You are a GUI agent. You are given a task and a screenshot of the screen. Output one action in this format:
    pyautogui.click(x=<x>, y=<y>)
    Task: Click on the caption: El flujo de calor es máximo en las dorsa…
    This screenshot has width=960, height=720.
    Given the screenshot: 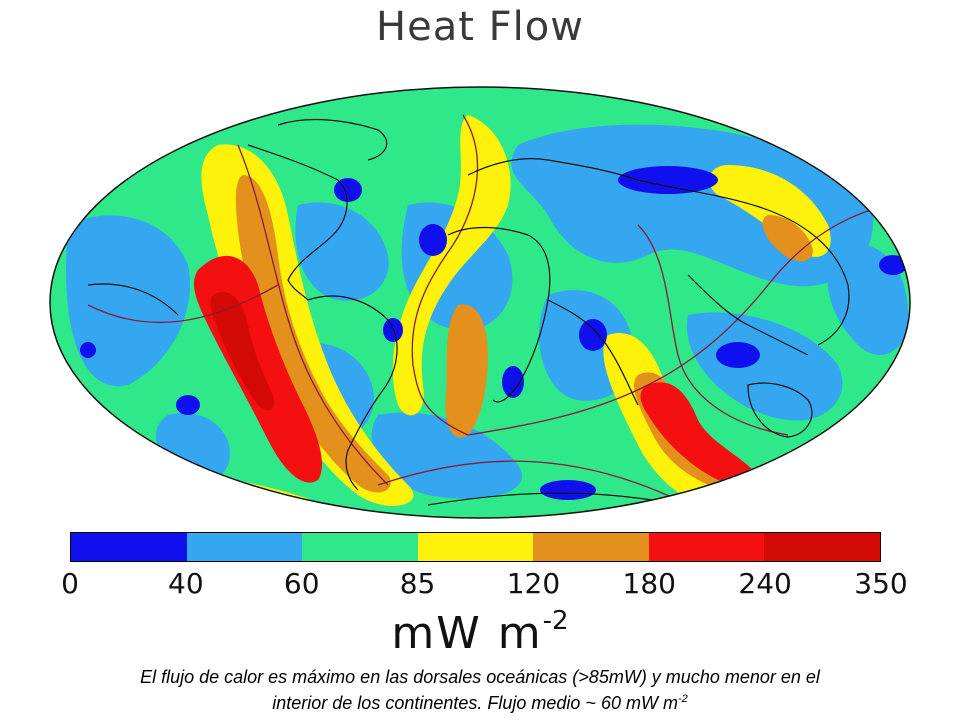 What is the action you would take?
    pyautogui.click(x=480, y=690)
    